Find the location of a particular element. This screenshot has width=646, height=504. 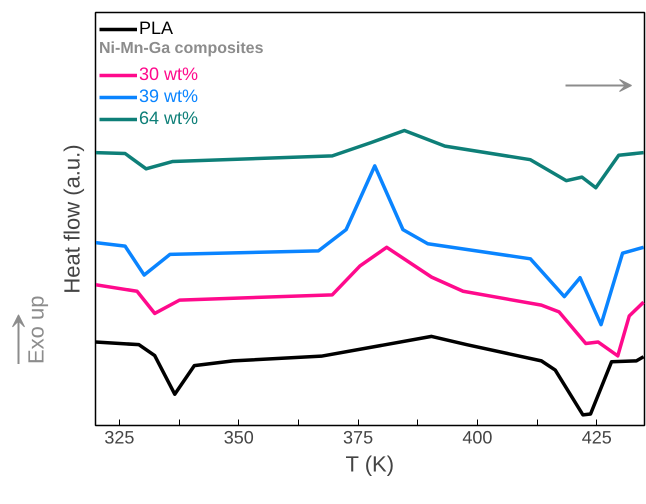

x-tick-label: 425 is located at coordinates (597, 438).